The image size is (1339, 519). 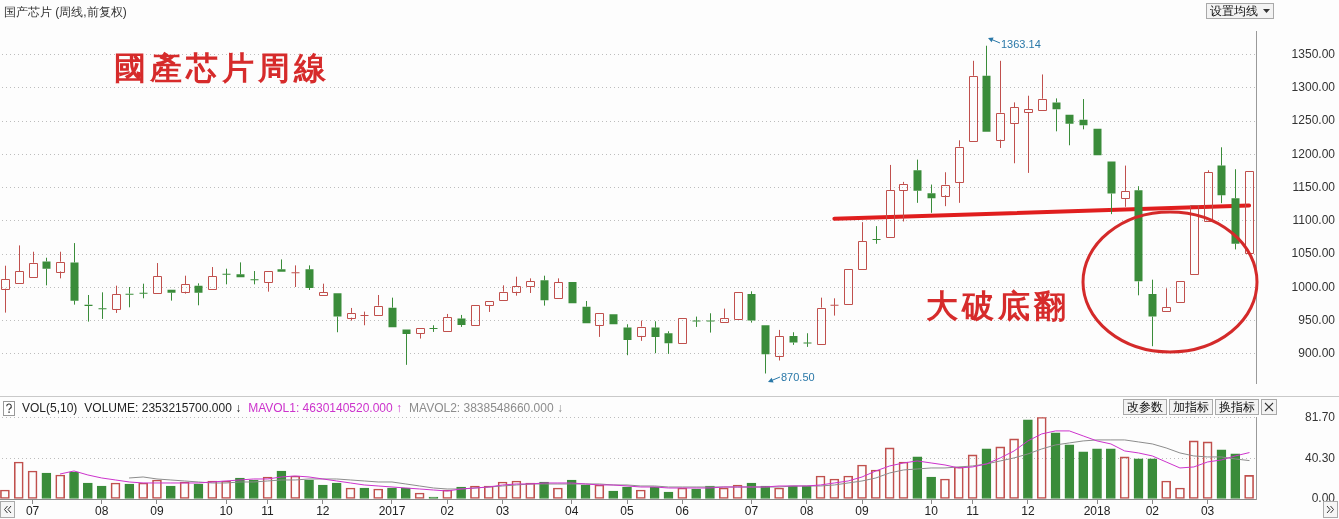 I want to click on annotation: 國產芯片周線, so click(x=222, y=68).